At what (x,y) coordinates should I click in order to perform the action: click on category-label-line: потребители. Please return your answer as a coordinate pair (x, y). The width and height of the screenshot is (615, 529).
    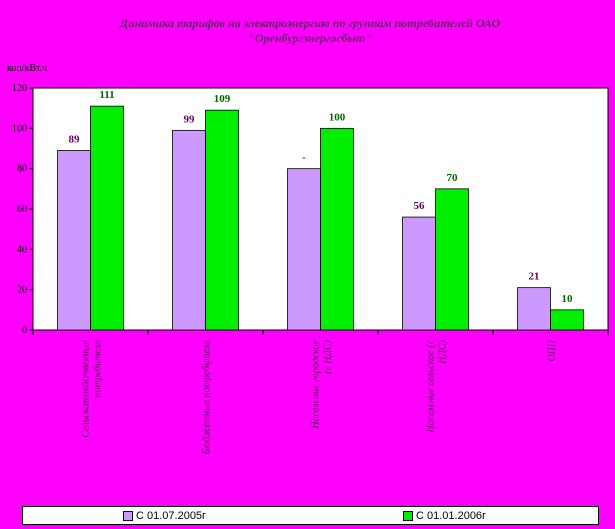
    Looking at the image, I should click on (98, 368).